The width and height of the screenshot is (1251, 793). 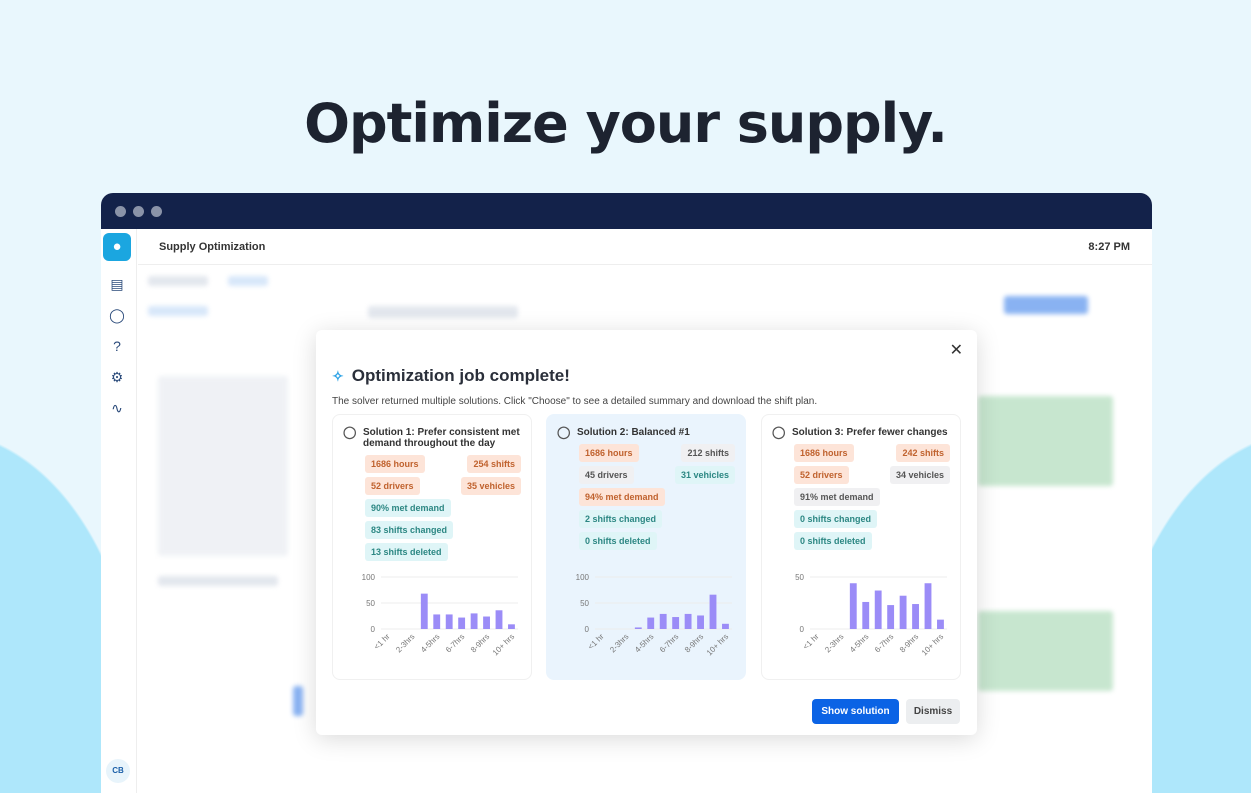 I want to click on shift-length-chart: 0 50 <1 hr 2-3hrs 4-5hrs 6-7hrs 8-9hrs 10+ hrs, so click(x=871, y=615).